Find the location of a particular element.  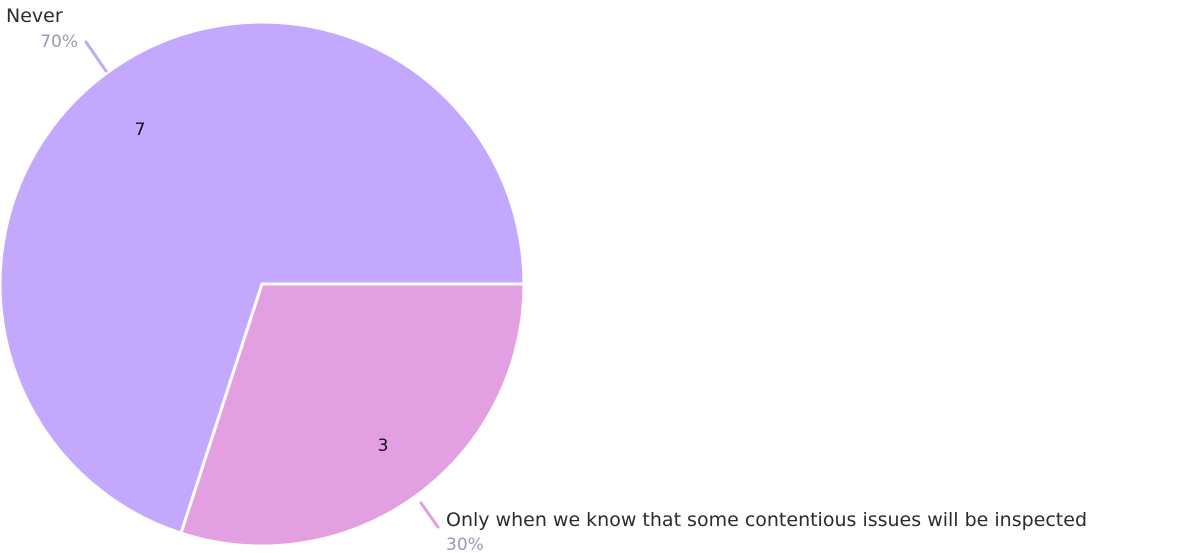

slice-category-label-1: Never is located at coordinates (34, 16).